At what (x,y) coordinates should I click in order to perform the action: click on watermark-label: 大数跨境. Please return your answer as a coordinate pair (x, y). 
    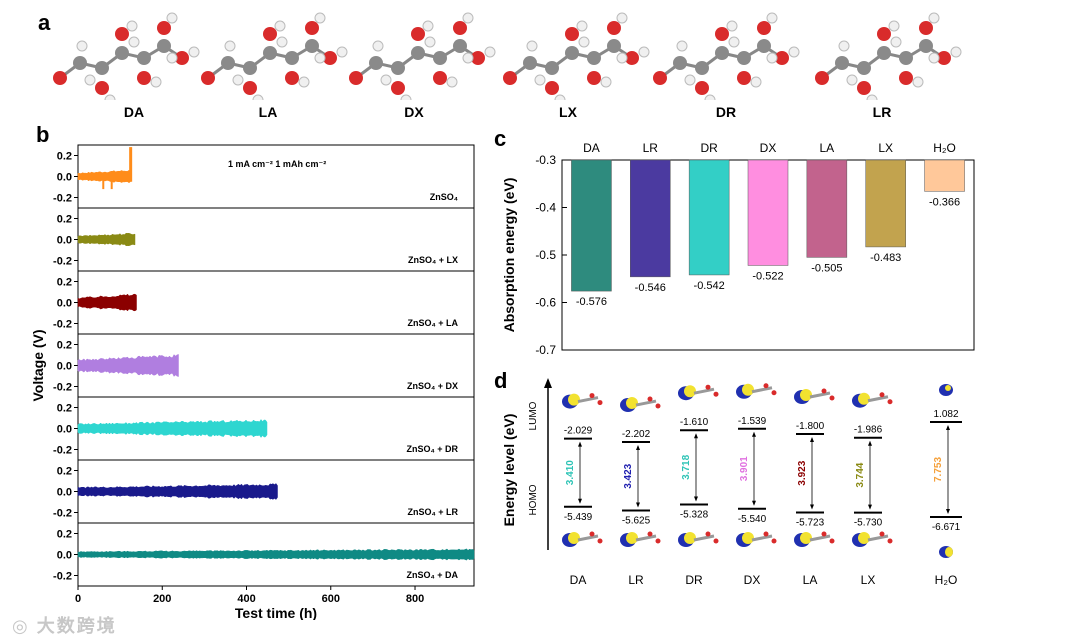
    Looking at the image, I should click on (76, 626).